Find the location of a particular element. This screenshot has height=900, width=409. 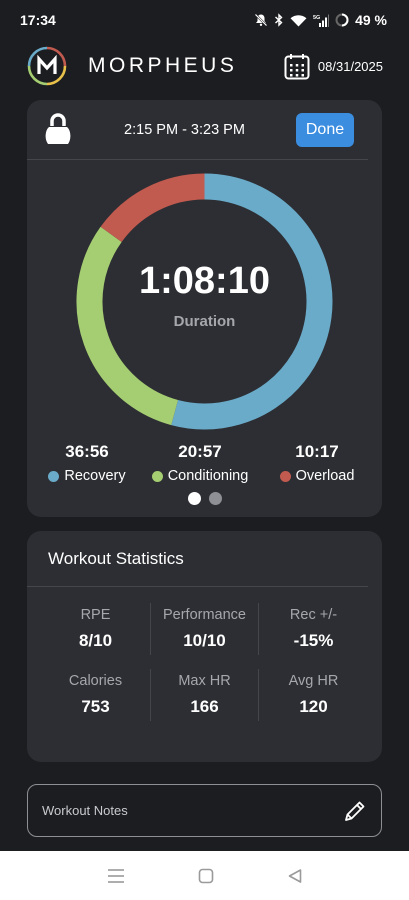

svg-text: 5G is located at coordinates (316, 18).